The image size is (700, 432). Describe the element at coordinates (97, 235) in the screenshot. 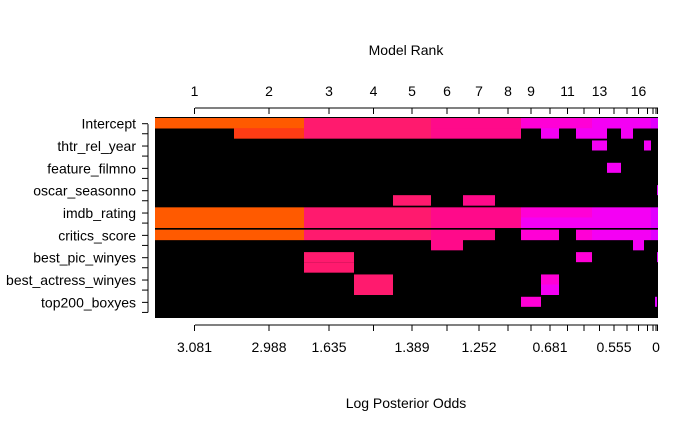

I see `variable-label: critics_score` at that location.